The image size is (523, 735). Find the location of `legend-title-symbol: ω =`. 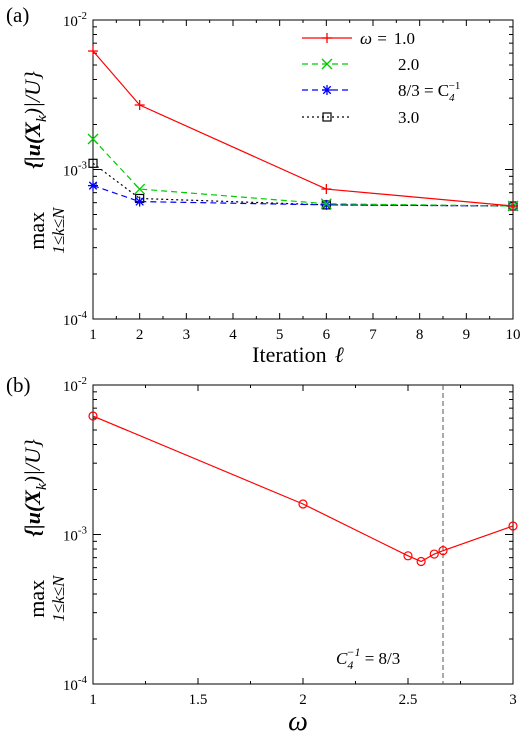

legend-title-symbol: ω = is located at coordinates (374, 38).